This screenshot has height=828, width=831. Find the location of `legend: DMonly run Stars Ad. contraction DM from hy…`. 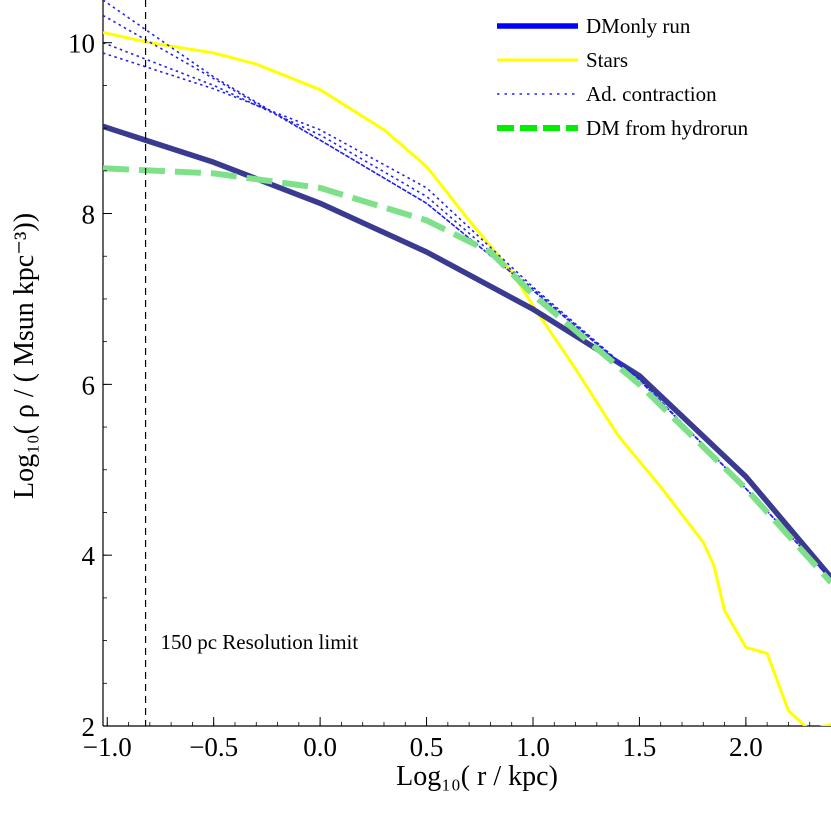

legend: DMonly run Stars Ad. contraction DM from hy… is located at coordinates (623, 77).